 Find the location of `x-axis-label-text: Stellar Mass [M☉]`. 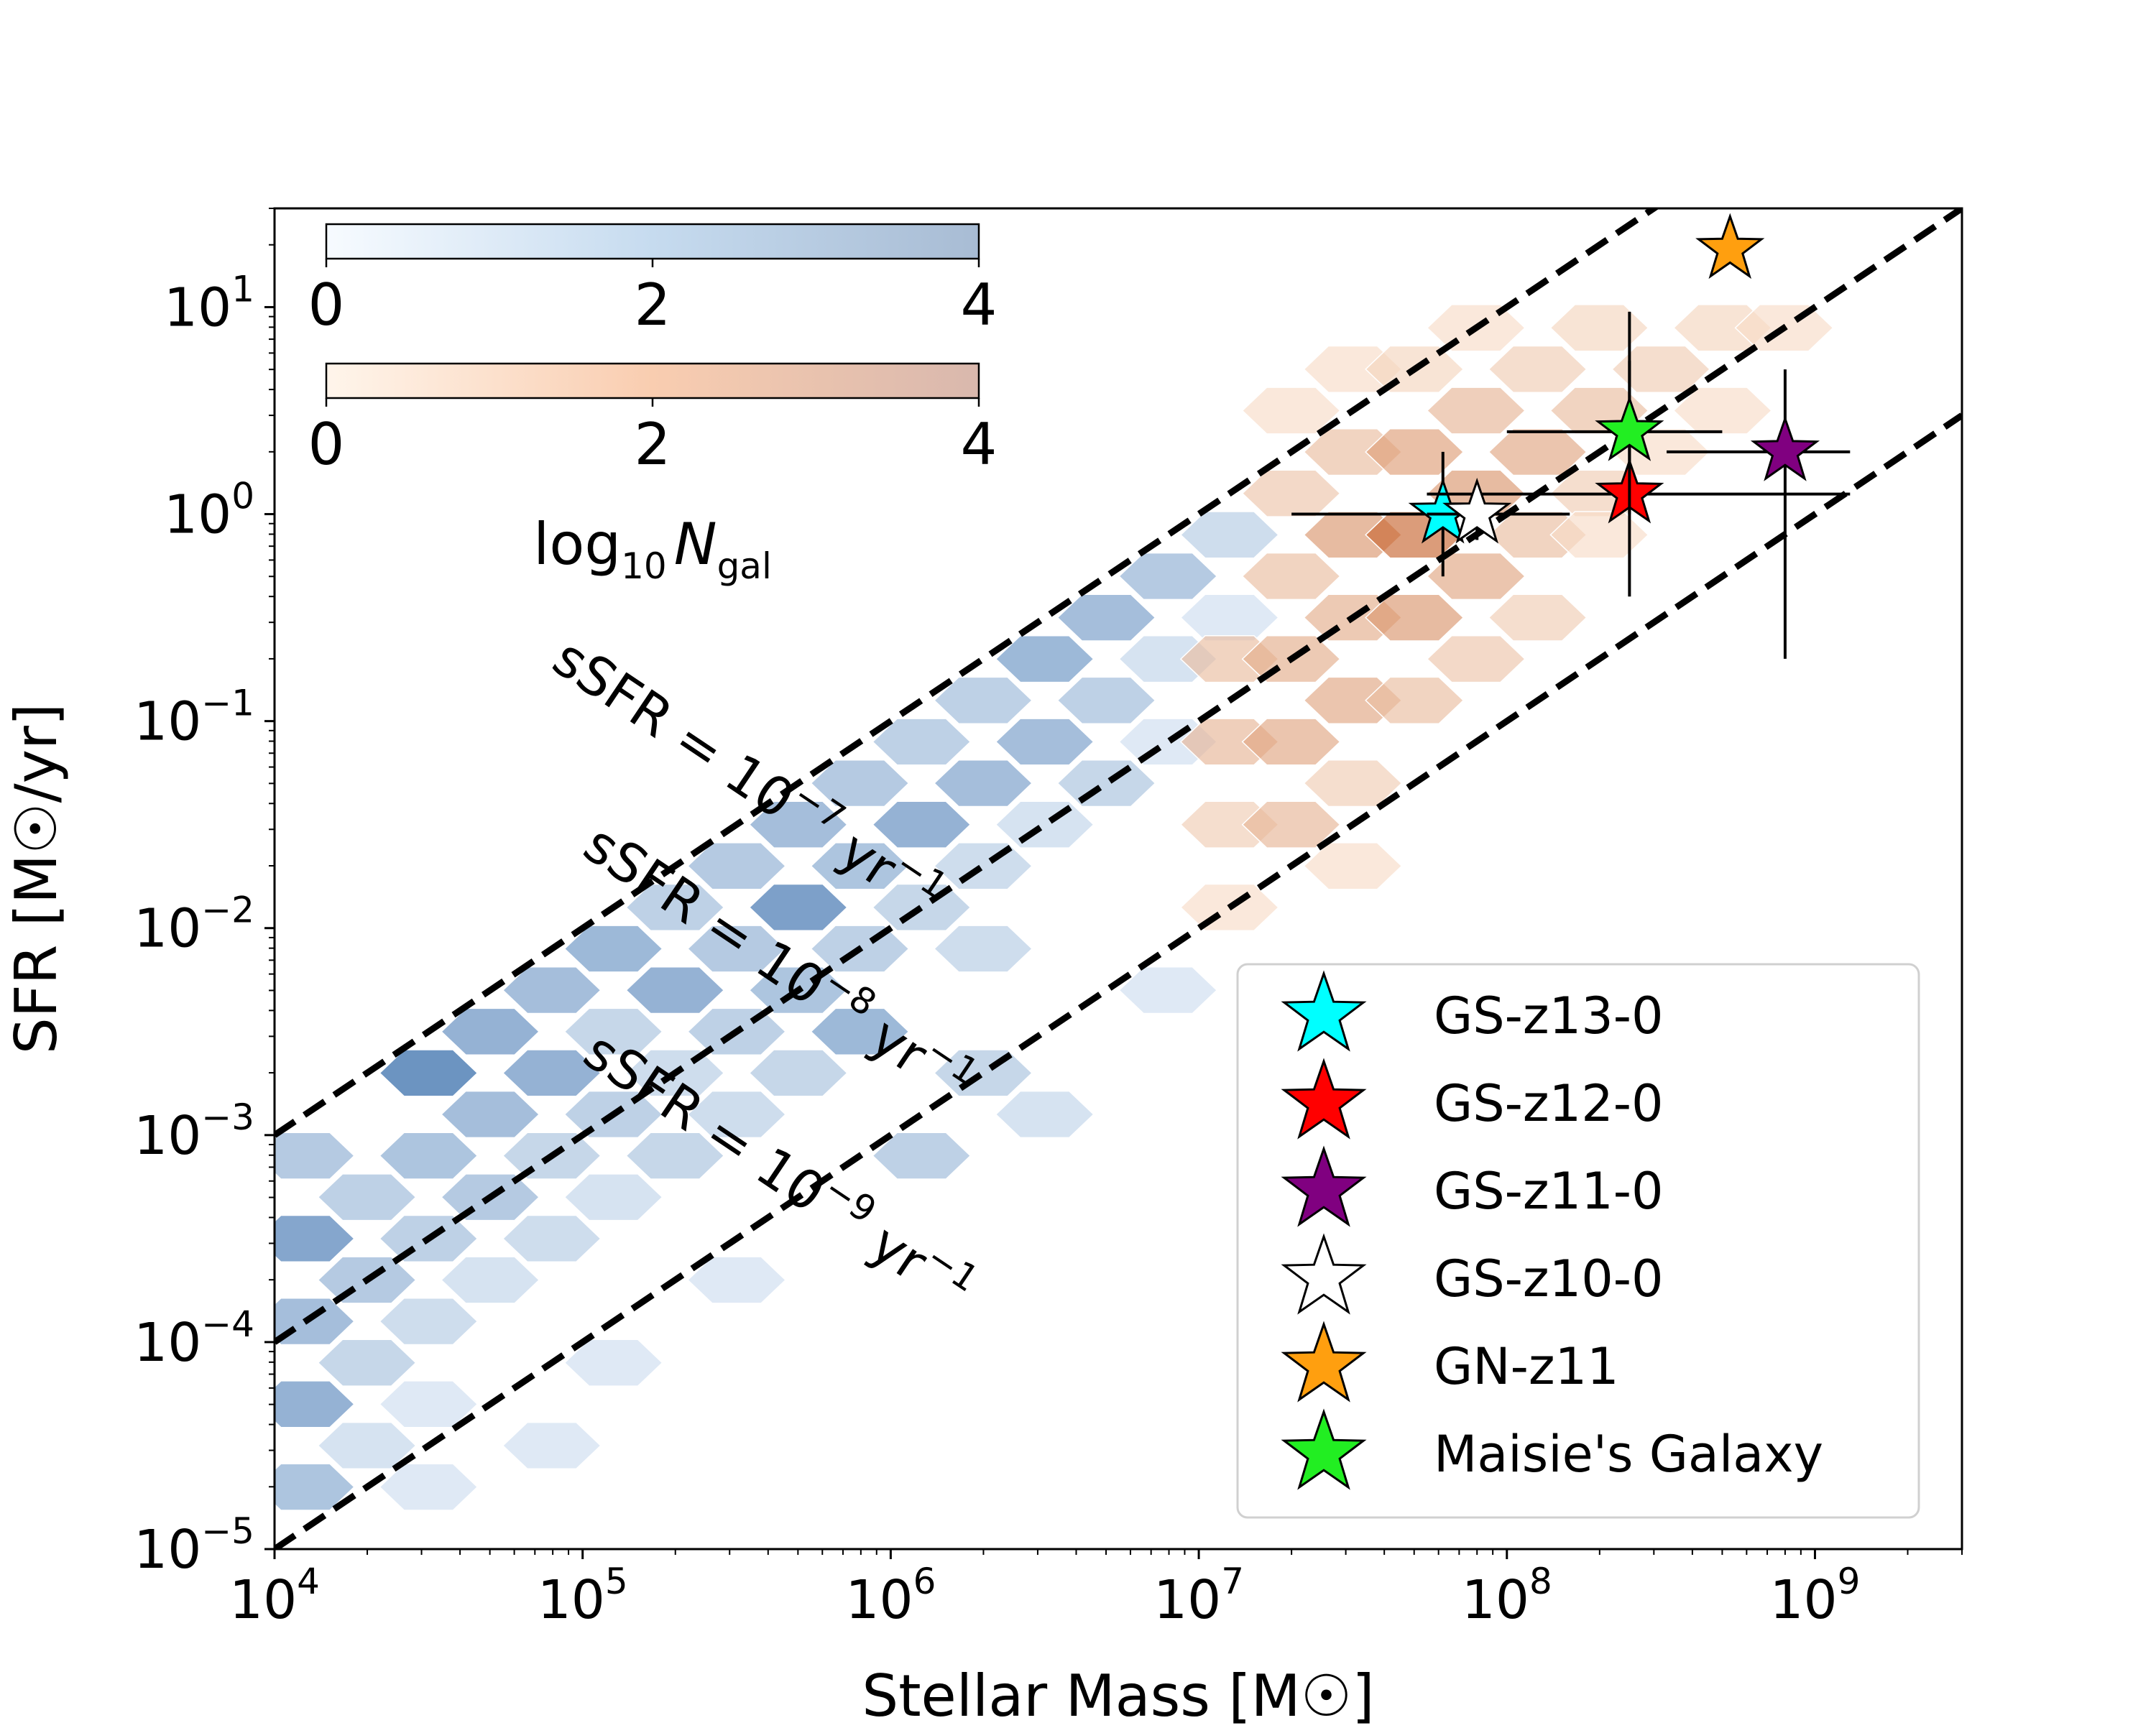

x-axis-label-text: Stellar Mass [M☉] is located at coordinates (1118, 1693).